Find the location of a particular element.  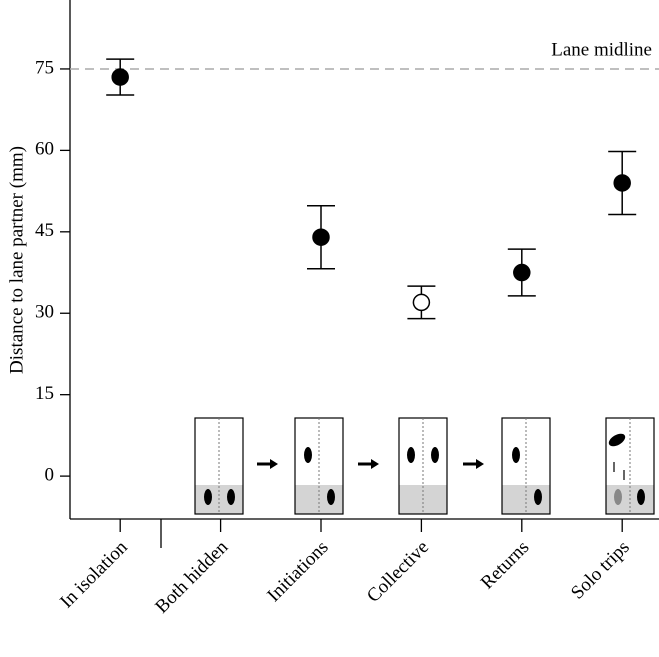

x-tick-label: Both hidden is located at coordinates (191, 576).